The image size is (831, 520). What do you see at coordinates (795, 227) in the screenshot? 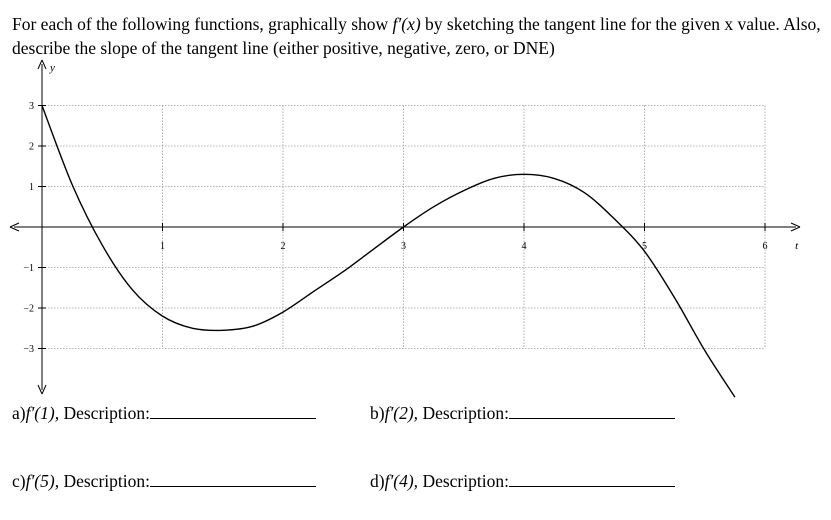
I see `x-axis-right-arrow` at bounding box center [795, 227].